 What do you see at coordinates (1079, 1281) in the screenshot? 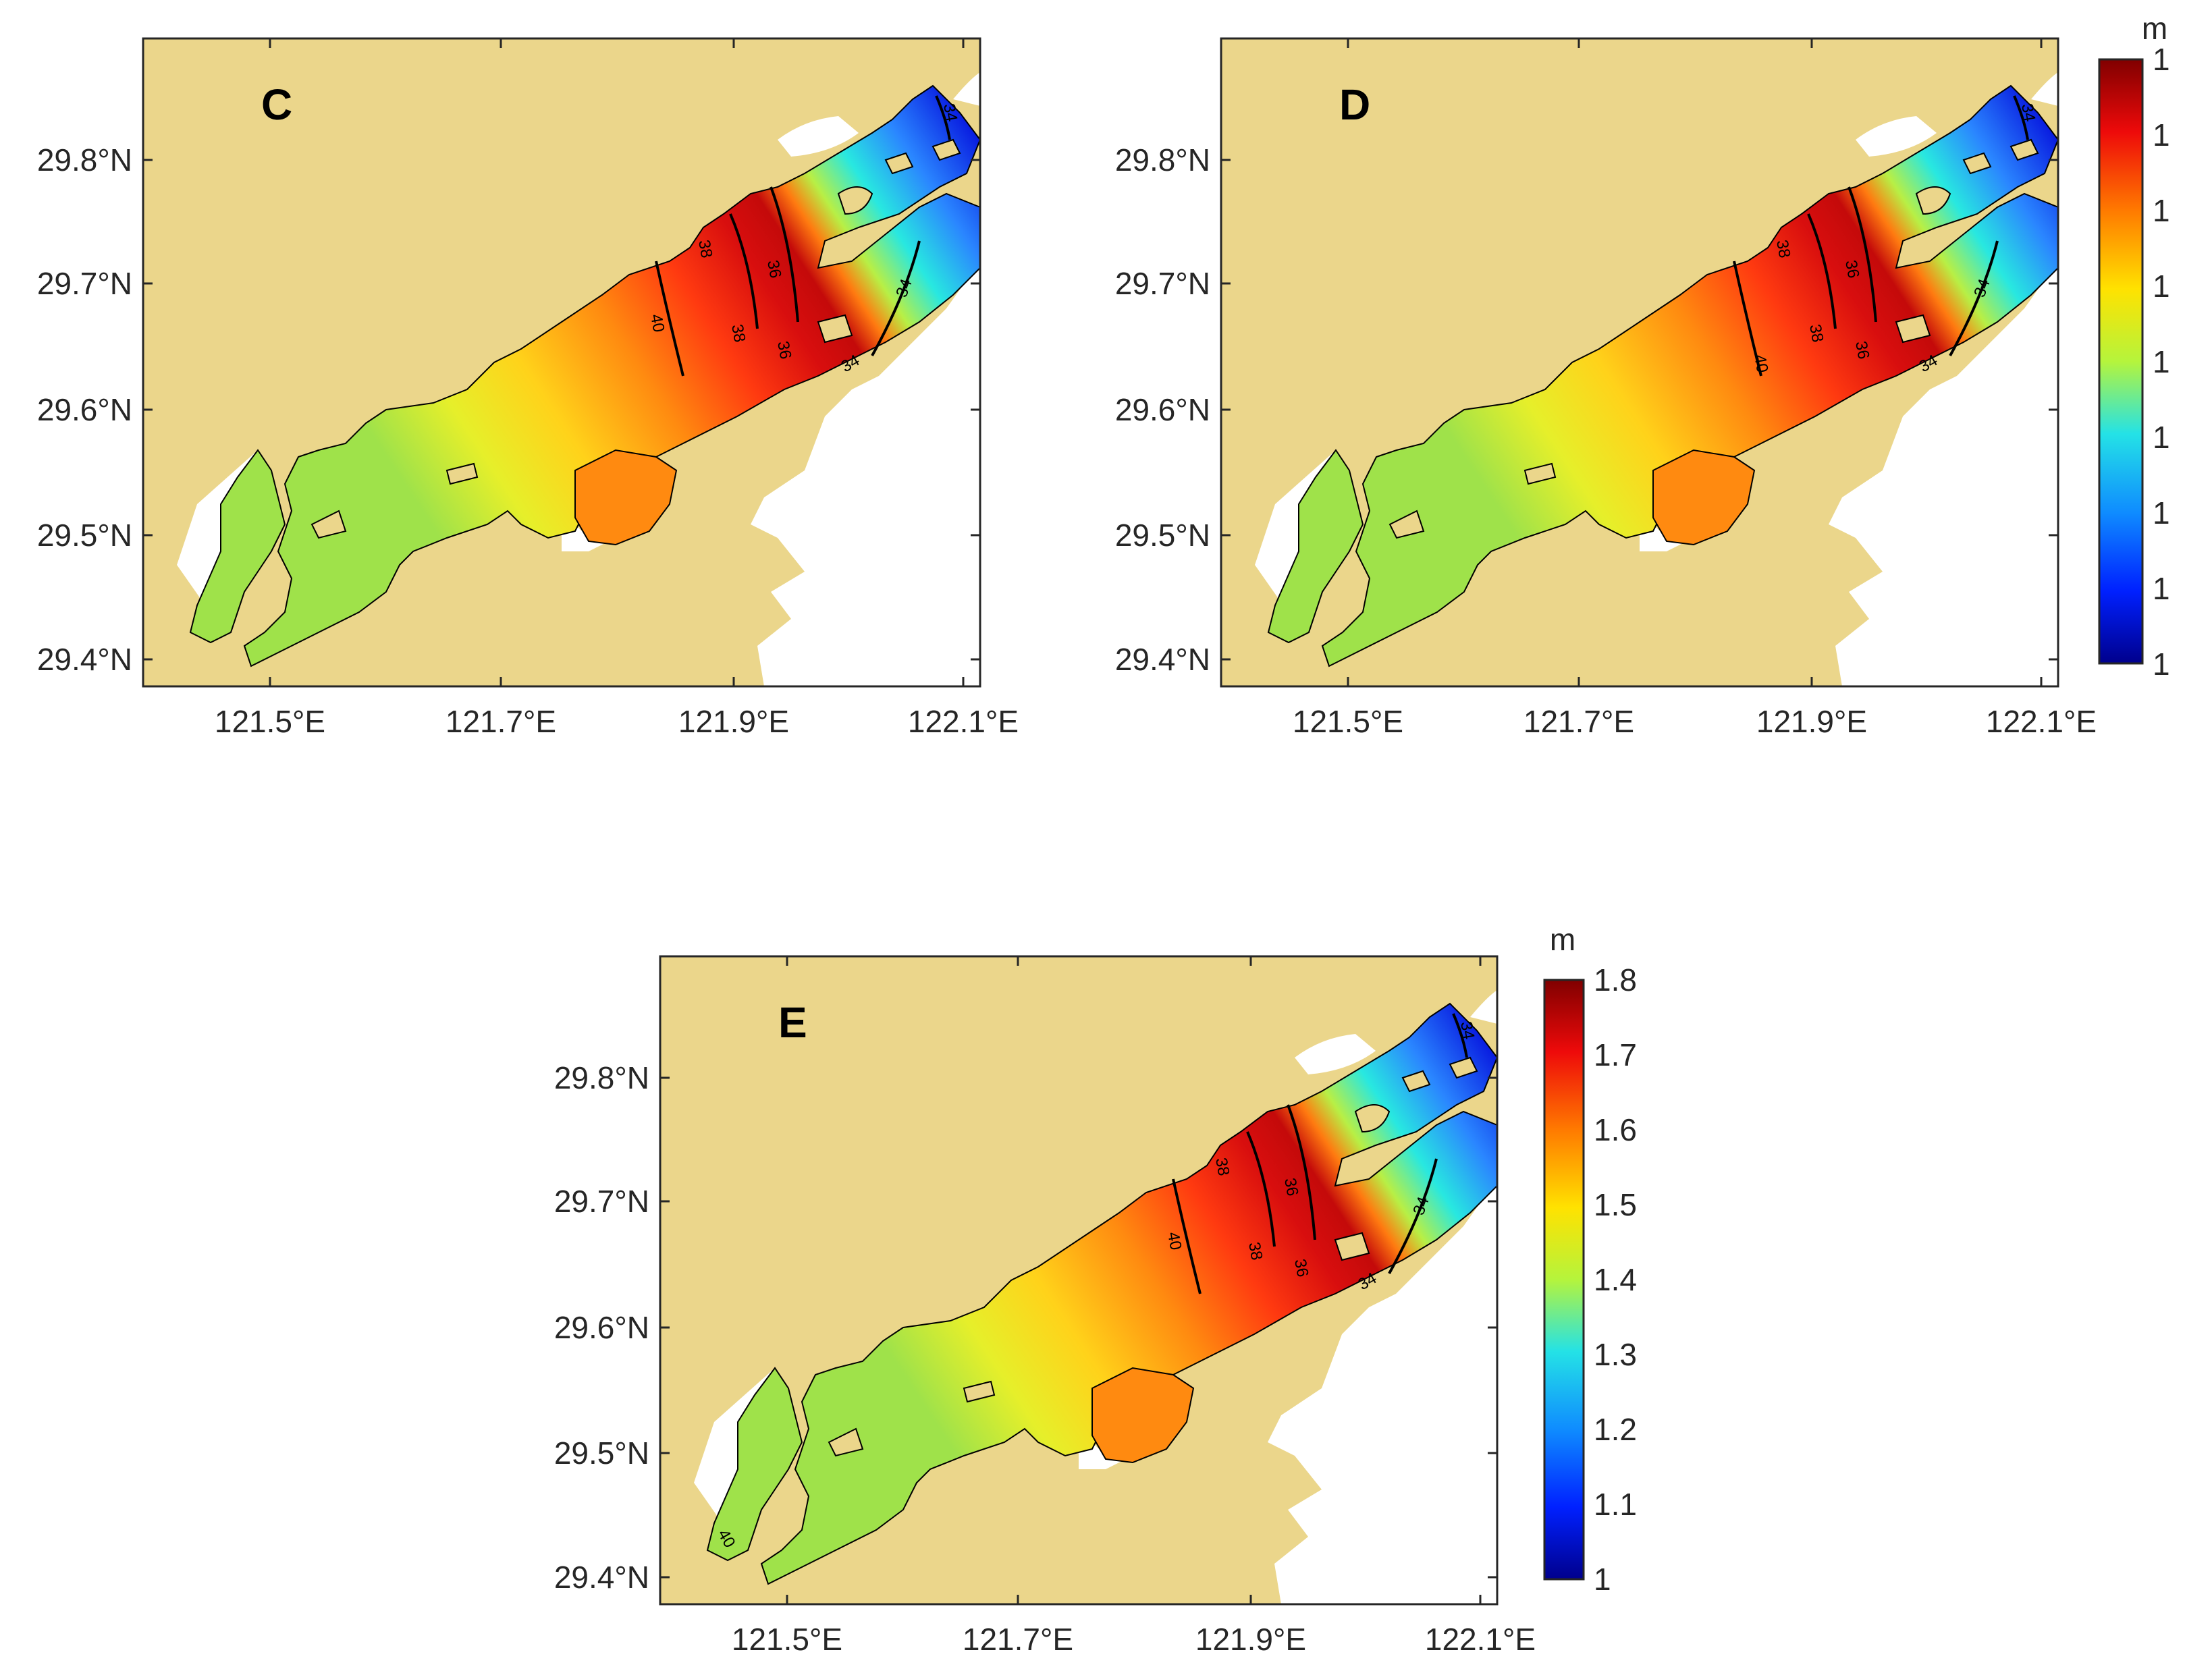
I see `axes-frame: 40 38 38 36 36 34 34 34 40 E` at bounding box center [1079, 1281].